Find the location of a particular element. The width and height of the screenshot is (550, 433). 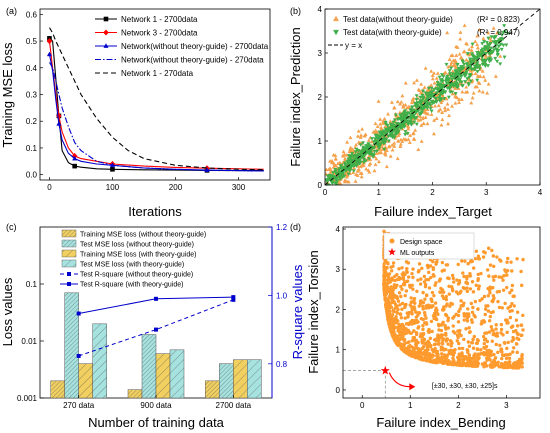

panel-a-series is located at coordinates (155, 100).